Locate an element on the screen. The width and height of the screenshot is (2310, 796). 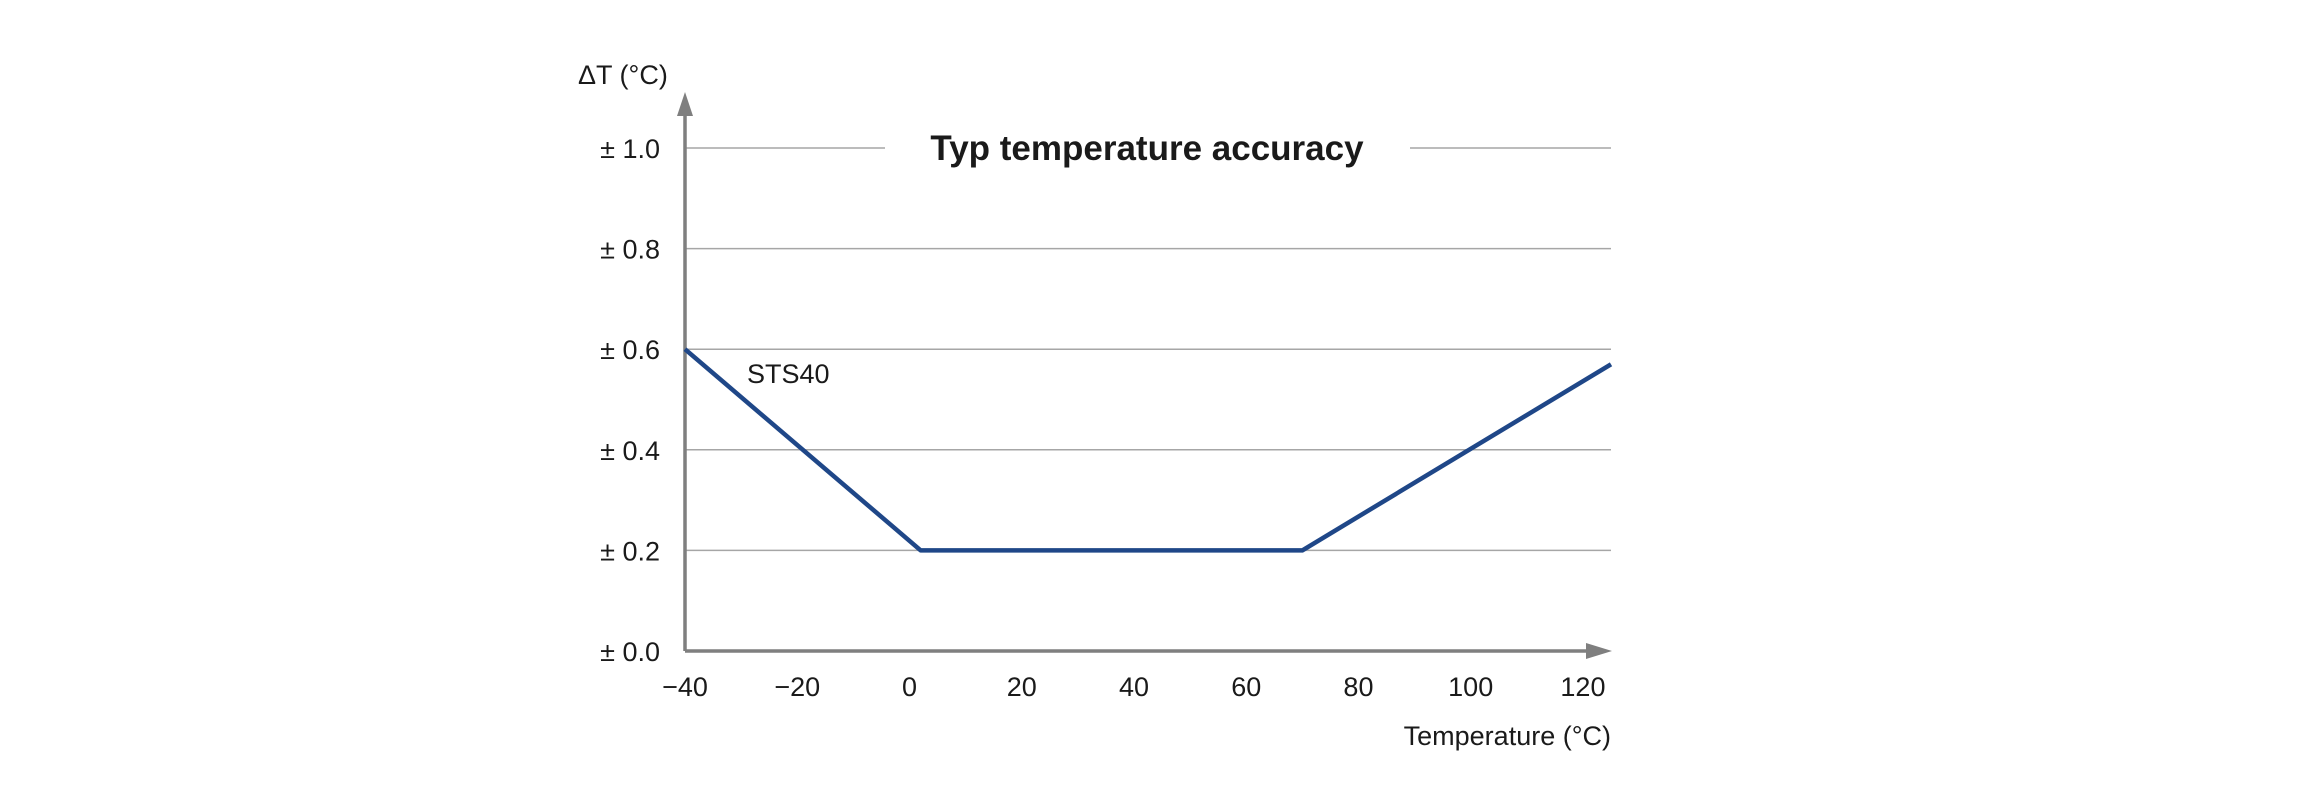
x-tick-label: 80 is located at coordinates (1358, 687).